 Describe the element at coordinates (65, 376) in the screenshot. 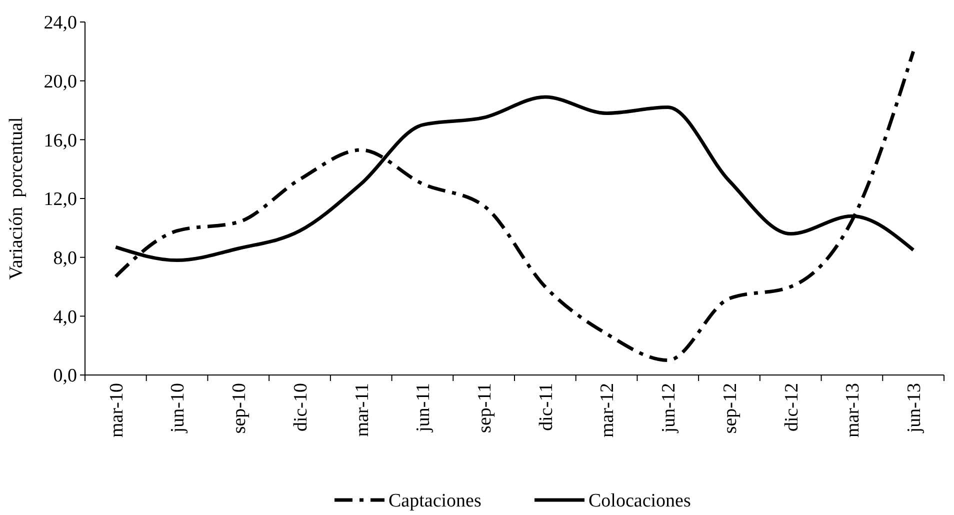

I see `y-tick-label: 0,0` at that location.